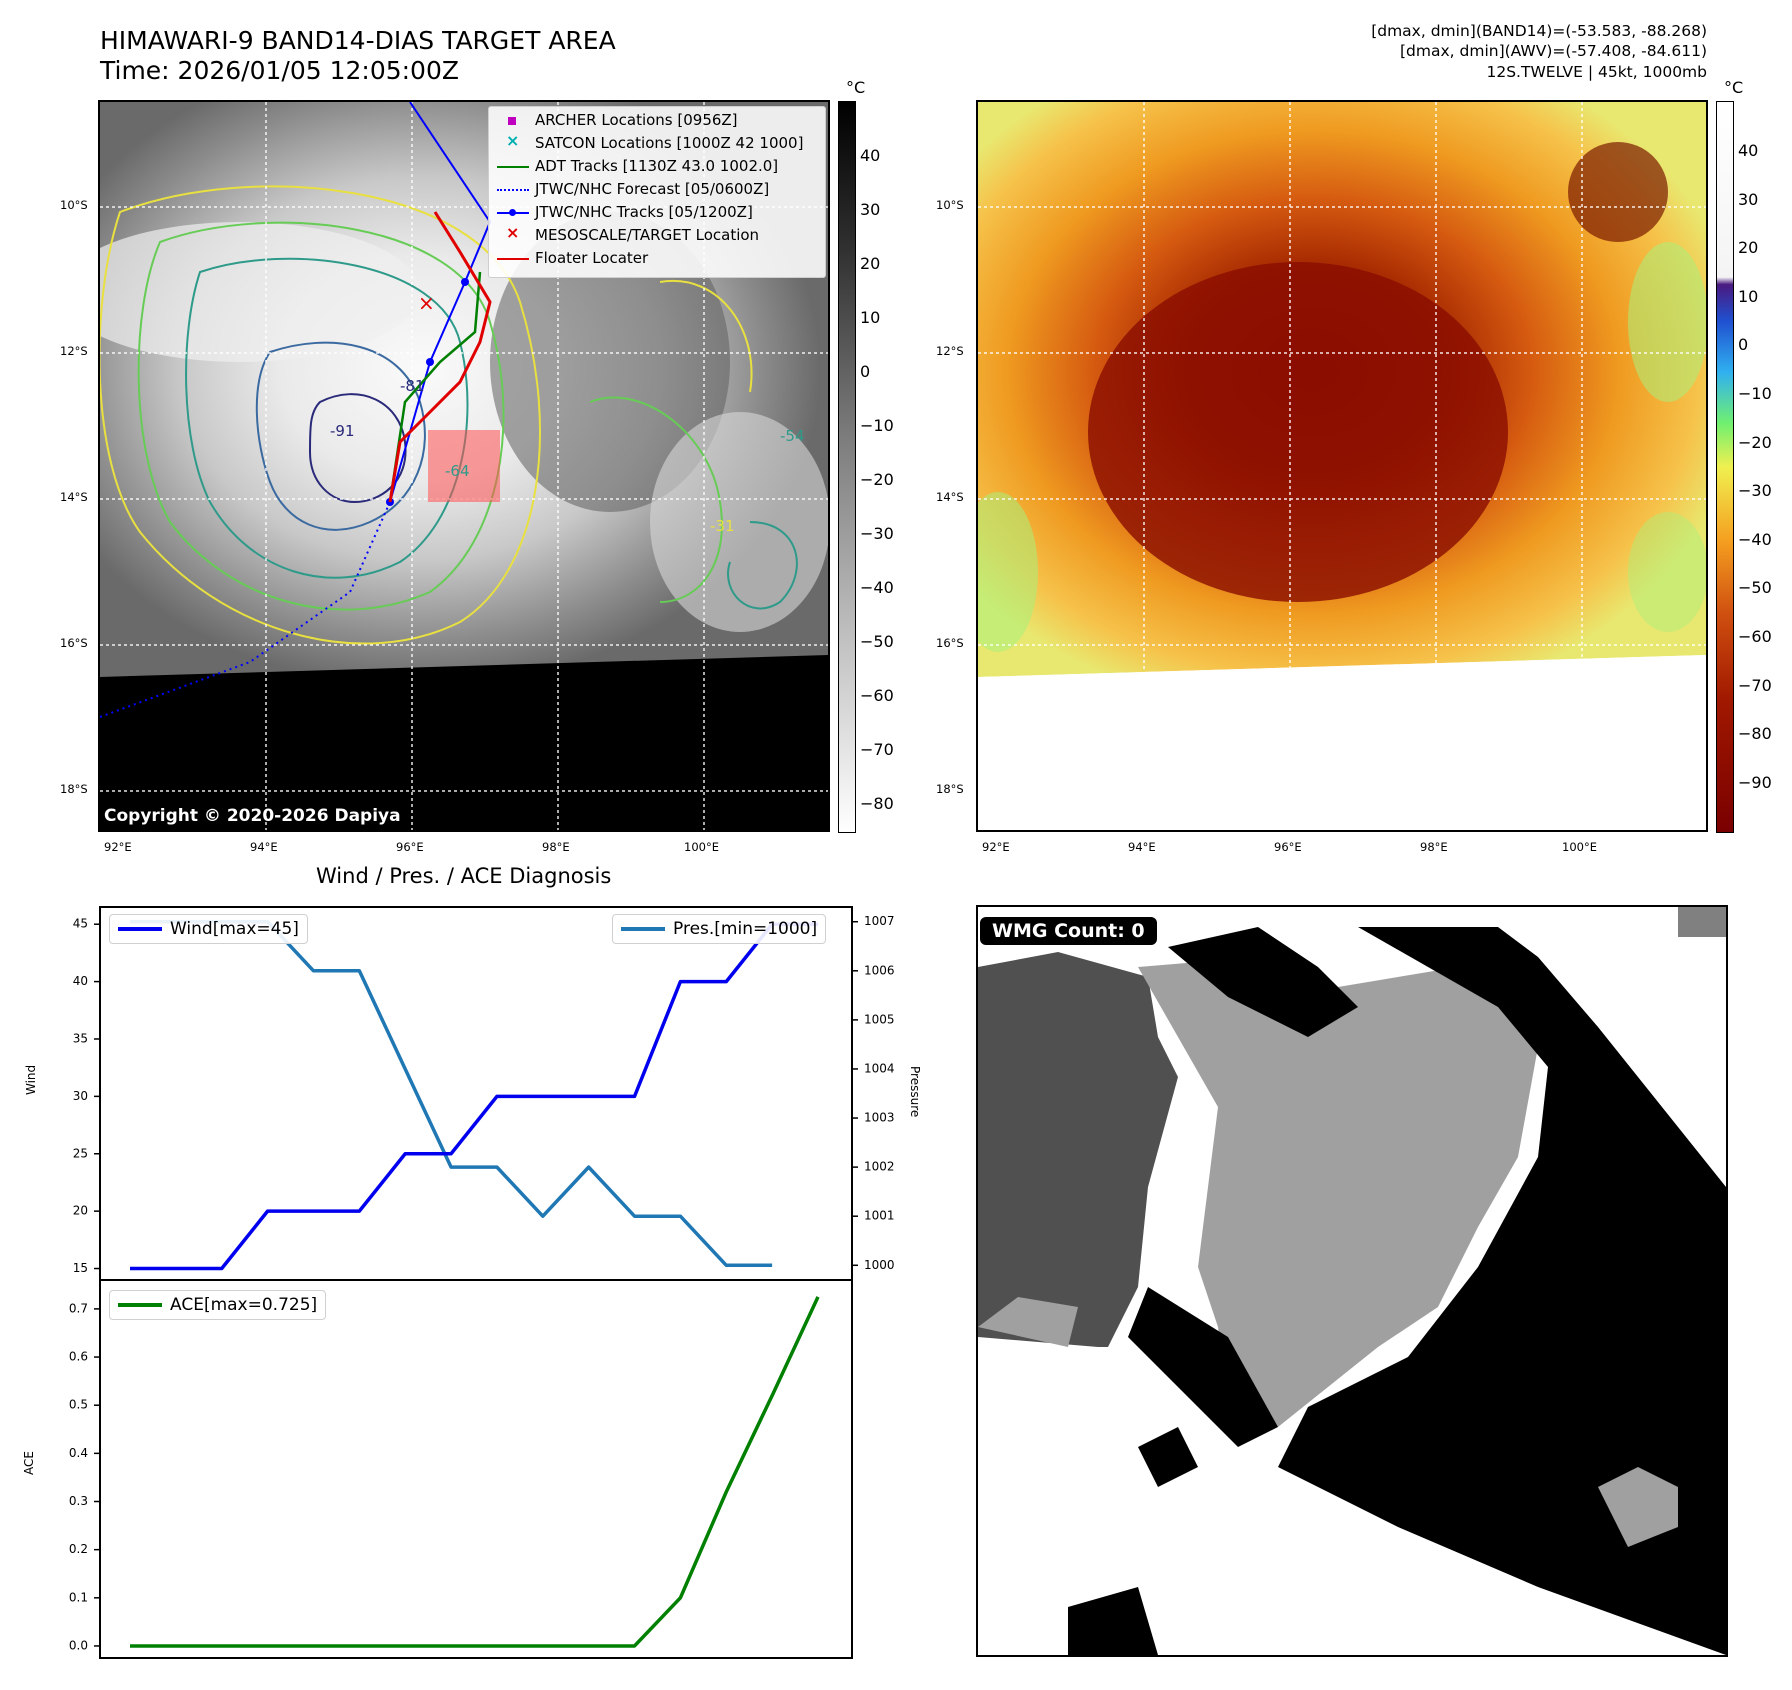  I want to click on diagnosis-title: Wind / Pres. / ACE Diagnosis, so click(464, 876).